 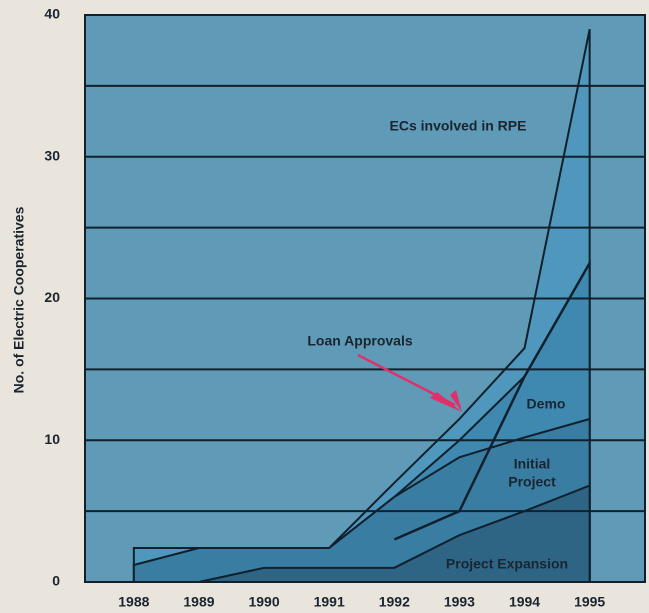 What do you see at coordinates (546, 404) in the screenshot?
I see `annotation: Demo` at bounding box center [546, 404].